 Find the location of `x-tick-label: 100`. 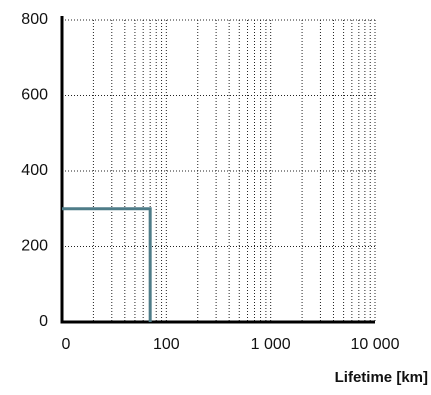

x-tick-label: 100 is located at coordinates (166, 344).